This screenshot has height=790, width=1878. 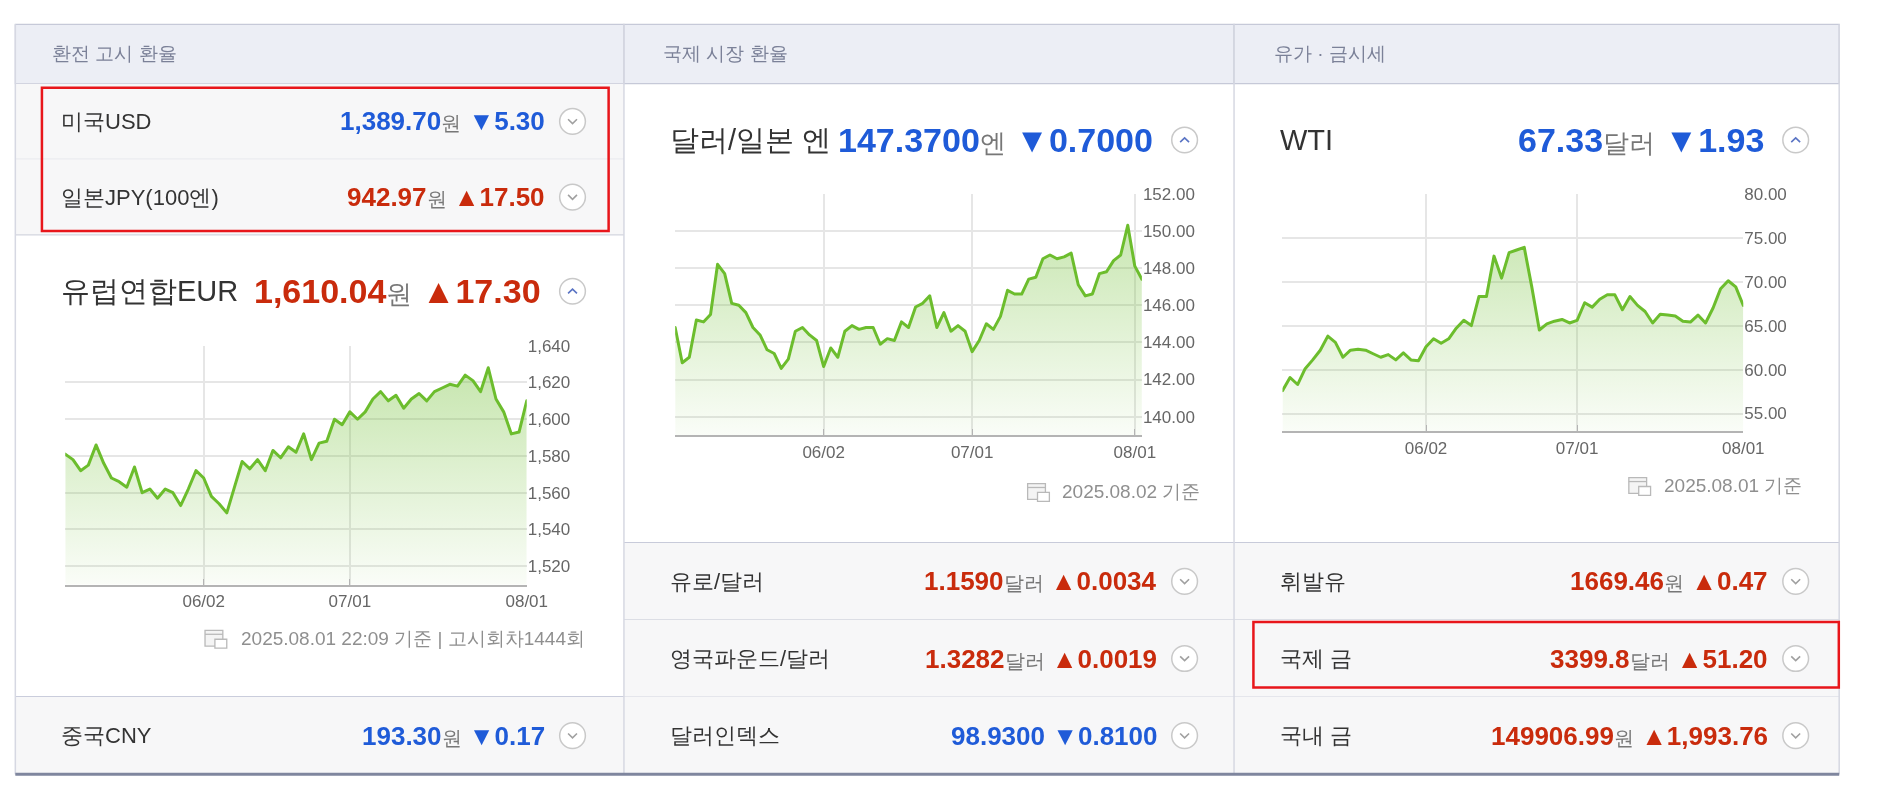 What do you see at coordinates (1105, 736) in the screenshot?
I see `text: ▼0.8100` at bounding box center [1105, 736].